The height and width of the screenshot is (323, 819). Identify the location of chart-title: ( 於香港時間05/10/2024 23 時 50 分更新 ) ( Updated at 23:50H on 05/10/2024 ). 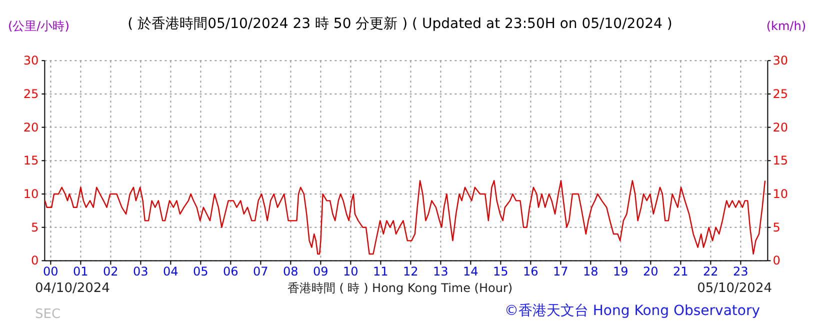
(400, 24).